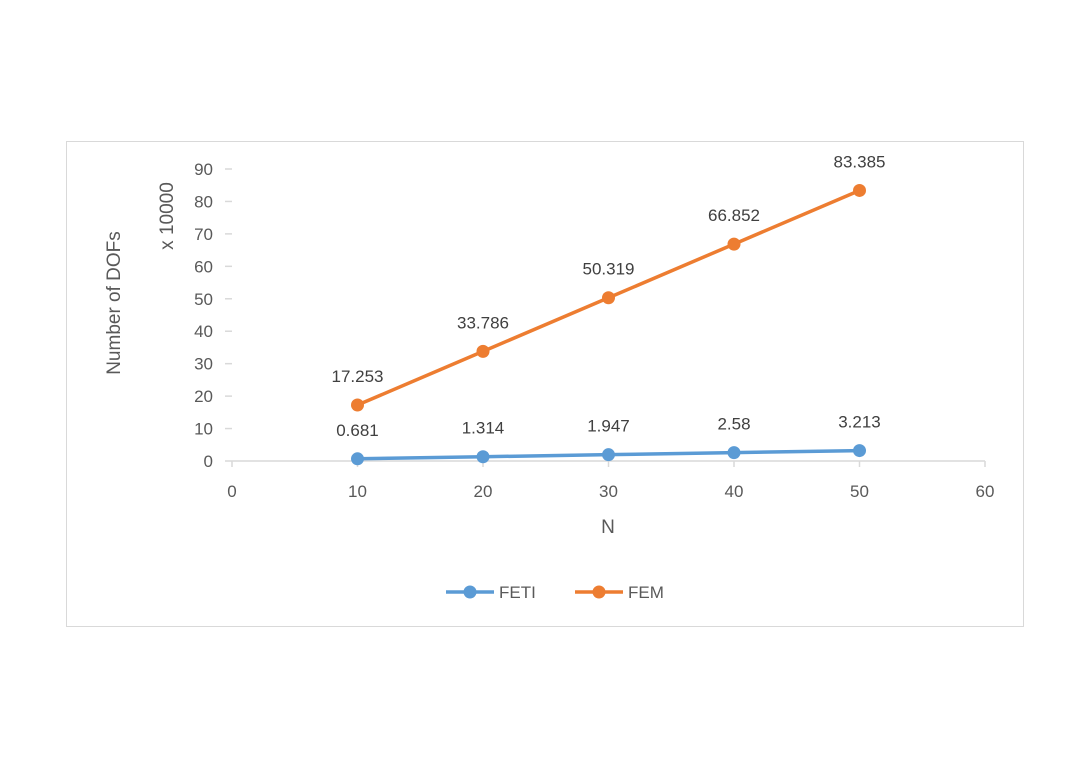 This screenshot has width=1090, height=770. What do you see at coordinates (619, 592) in the screenshot?
I see `legend-item-fem: FEM` at bounding box center [619, 592].